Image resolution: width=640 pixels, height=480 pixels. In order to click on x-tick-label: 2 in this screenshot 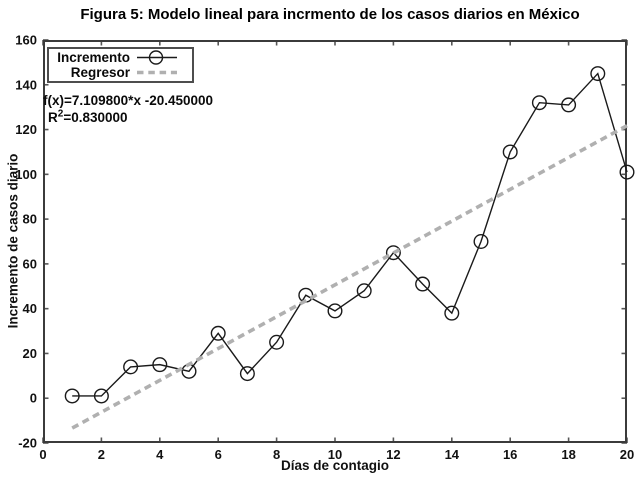, I will do `click(101, 454)`.